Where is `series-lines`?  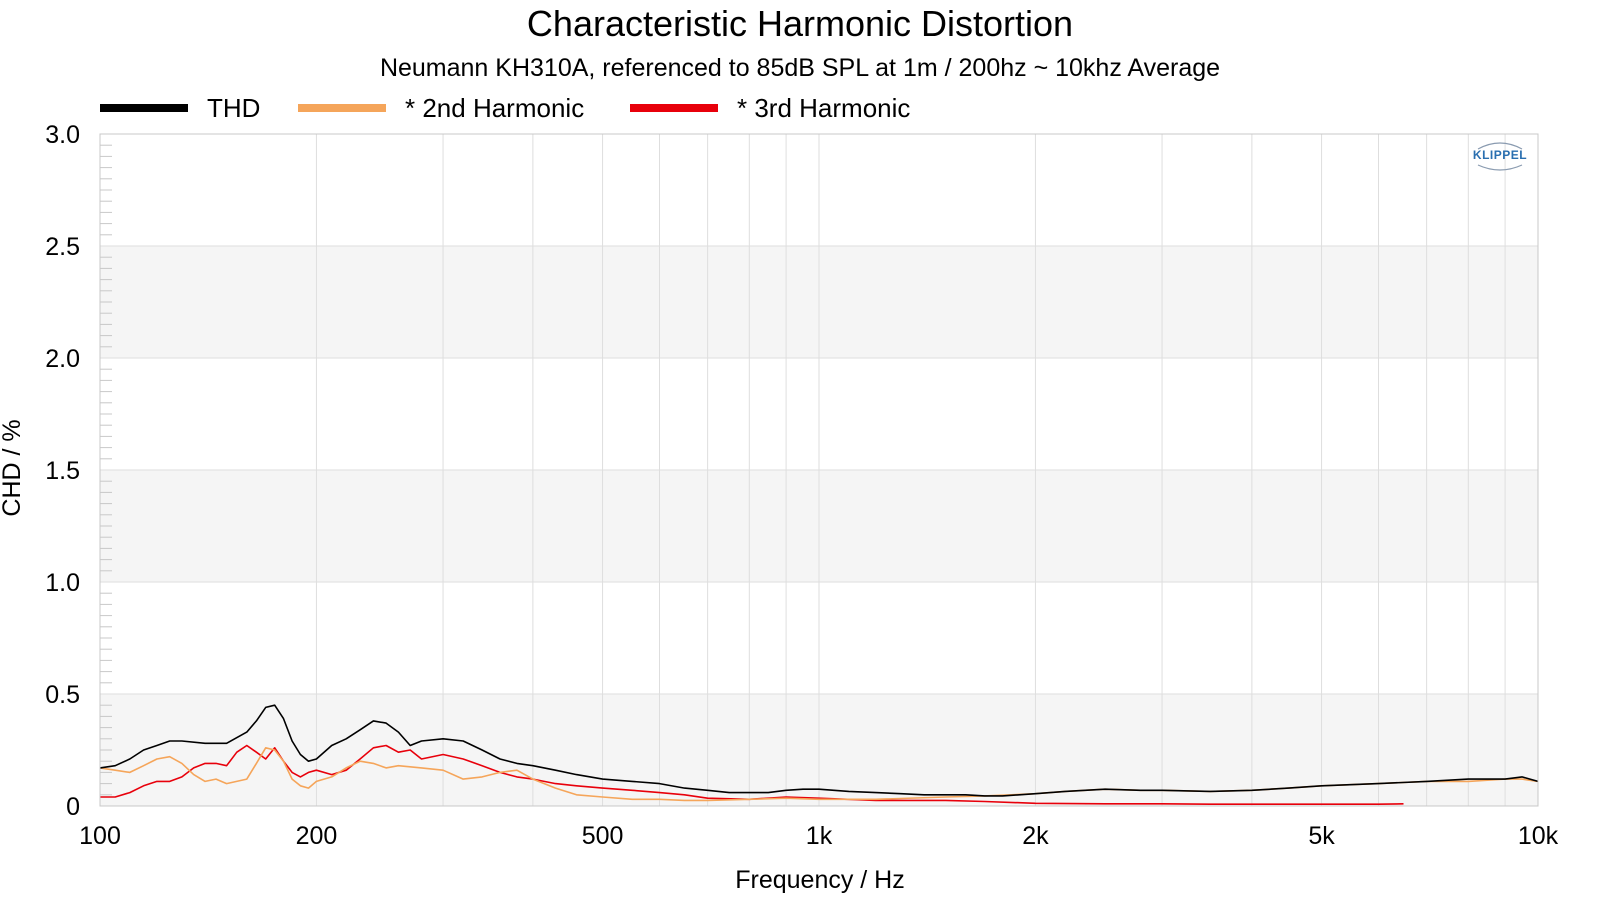
series-lines is located at coordinates (819, 754).